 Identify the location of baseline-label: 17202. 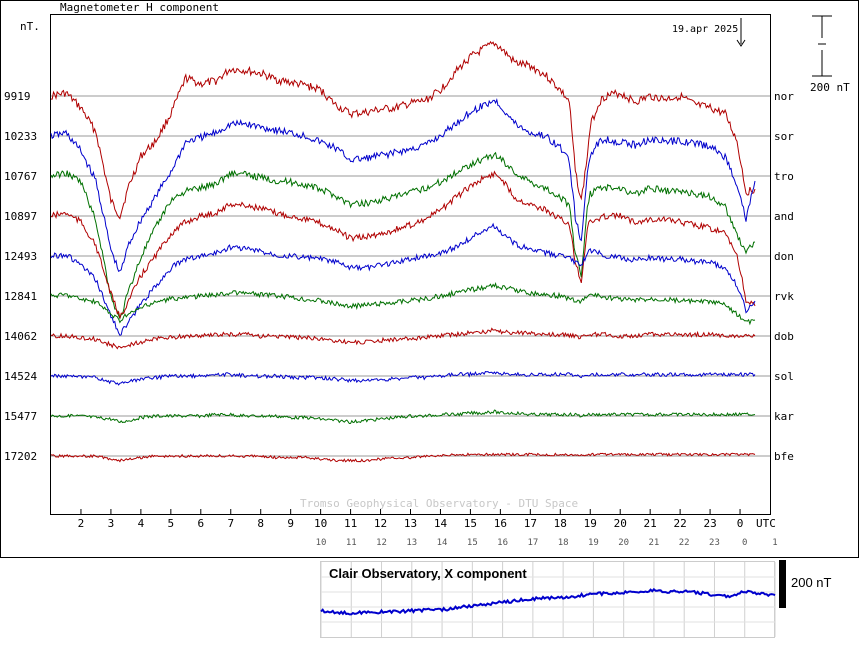
(20, 456).